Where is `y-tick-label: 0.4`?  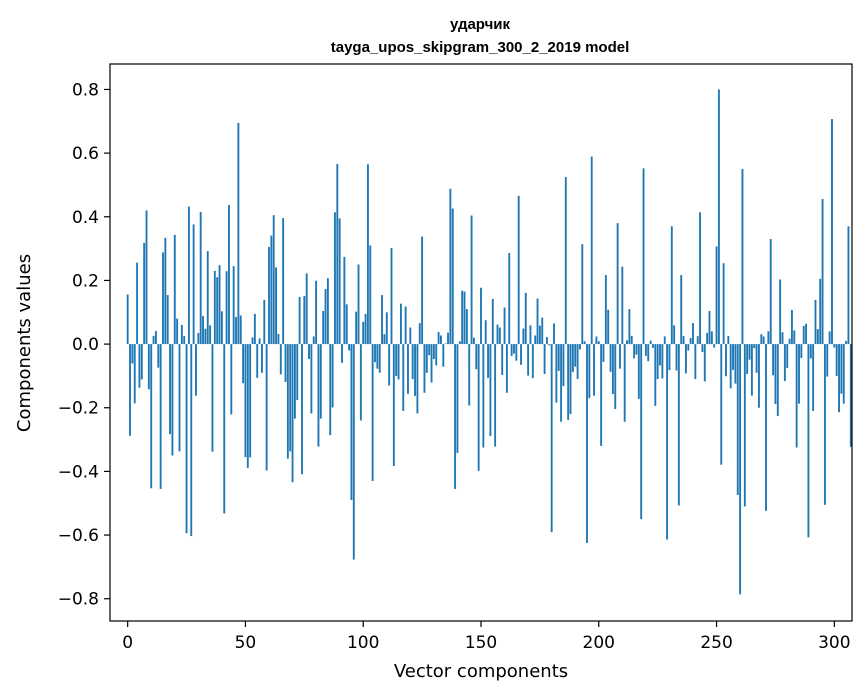
y-tick-label: 0.4 is located at coordinates (85, 218).